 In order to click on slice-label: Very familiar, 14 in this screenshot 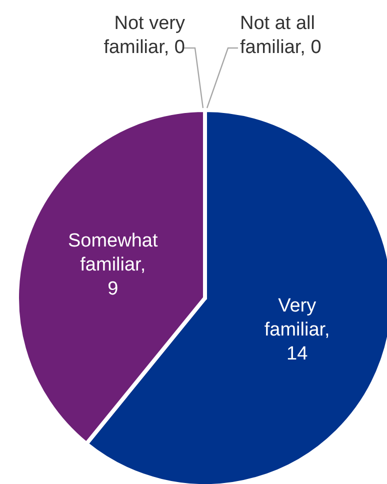, I will do `click(297, 330)`.